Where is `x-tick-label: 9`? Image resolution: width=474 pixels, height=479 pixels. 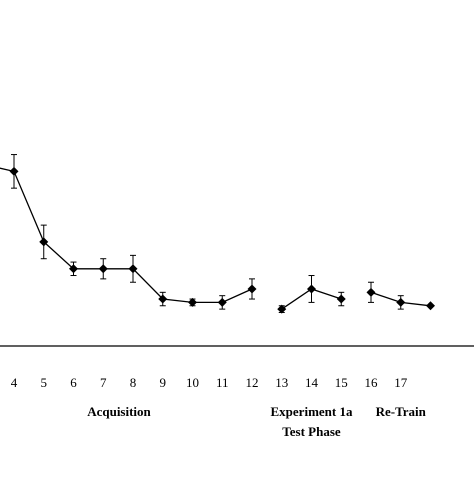 x-tick-label: 9 is located at coordinates (163, 382).